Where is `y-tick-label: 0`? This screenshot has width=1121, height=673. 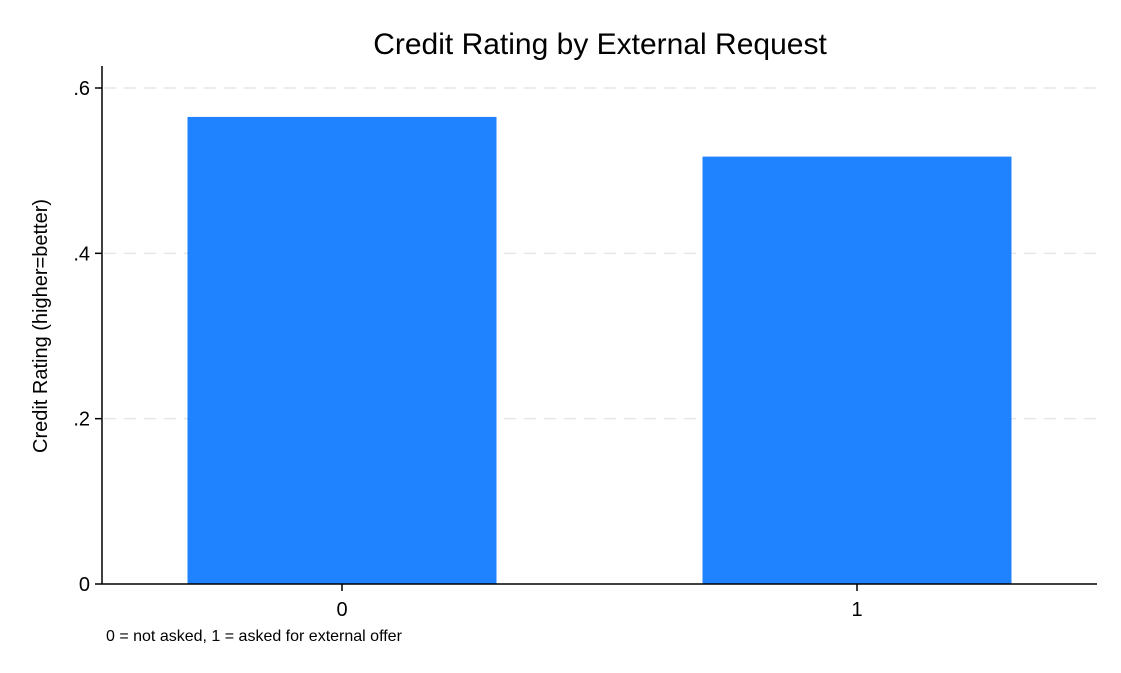 y-tick-label: 0 is located at coordinates (84, 585).